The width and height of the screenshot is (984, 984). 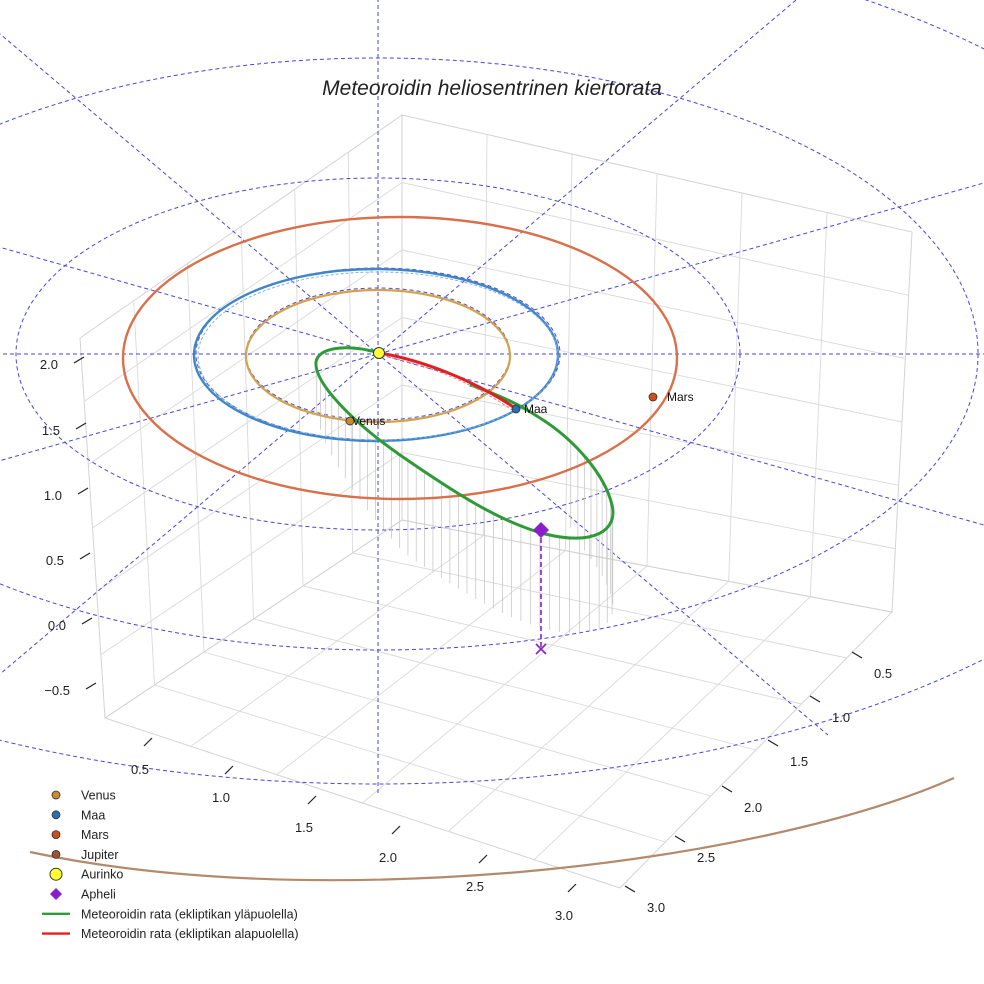 I want to click on x-tick-label: 1.5, so click(x=304, y=827).